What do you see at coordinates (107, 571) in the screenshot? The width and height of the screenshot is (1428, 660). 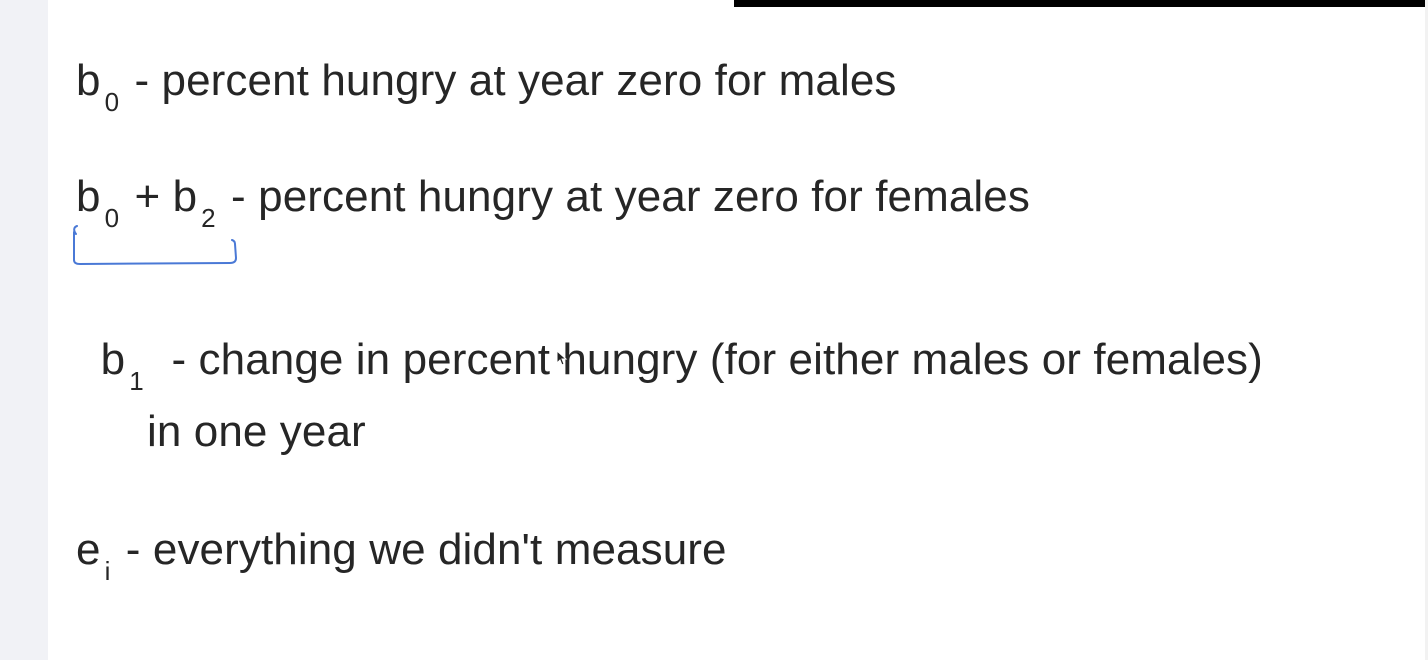 I see `subscript-i: i` at bounding box center [107, 571].